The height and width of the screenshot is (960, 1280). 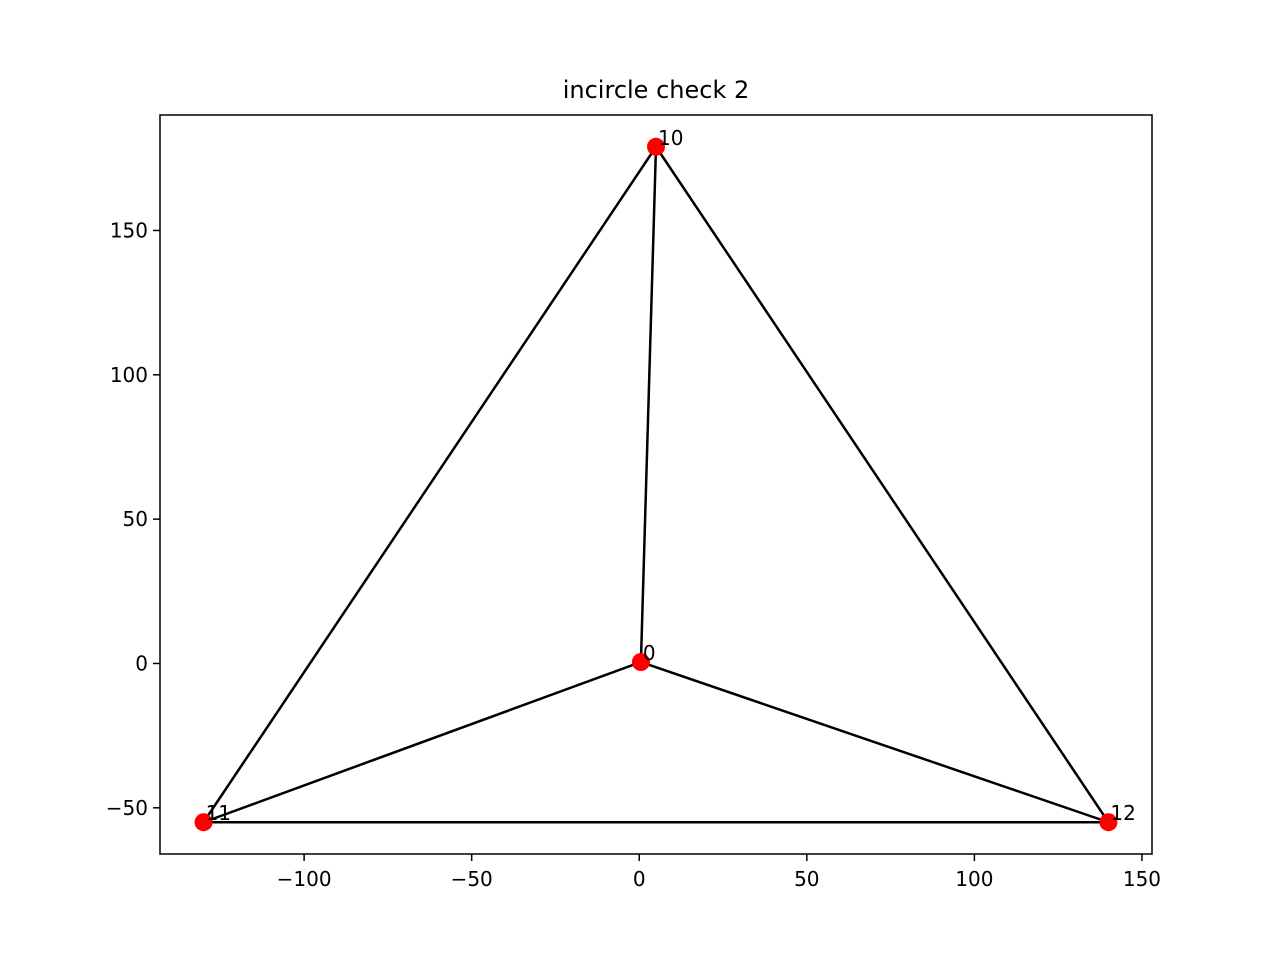 I want to click on x-tick-label: 50, so click(x=806, y=879).